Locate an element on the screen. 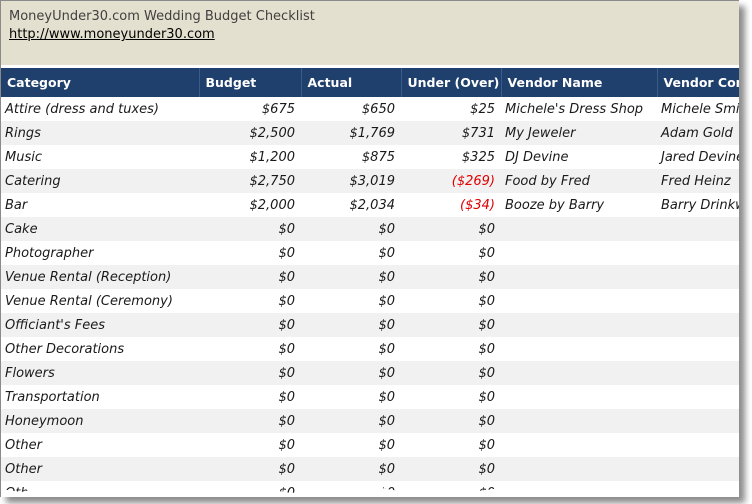  cell-budget: $1,200 is located at coordinates (250, 157).